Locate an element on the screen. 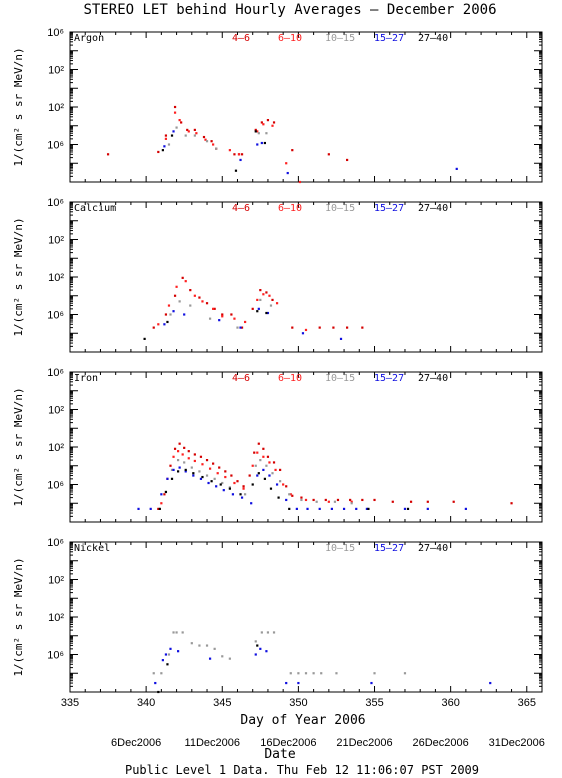  legend-entry: 4–6 is located at coordinates (241, 38).